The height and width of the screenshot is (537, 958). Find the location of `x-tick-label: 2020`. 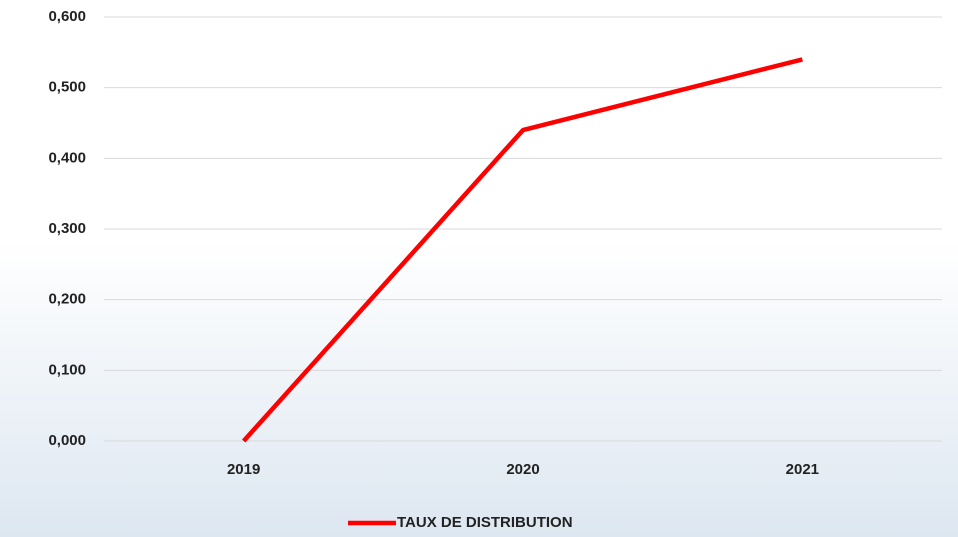

x-tick-label: 2020 is located at coordinates (522, 469).